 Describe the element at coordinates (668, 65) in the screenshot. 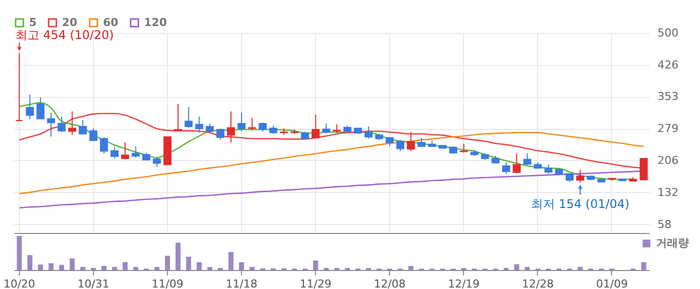

I see `y-tick-label: 426` at that location.